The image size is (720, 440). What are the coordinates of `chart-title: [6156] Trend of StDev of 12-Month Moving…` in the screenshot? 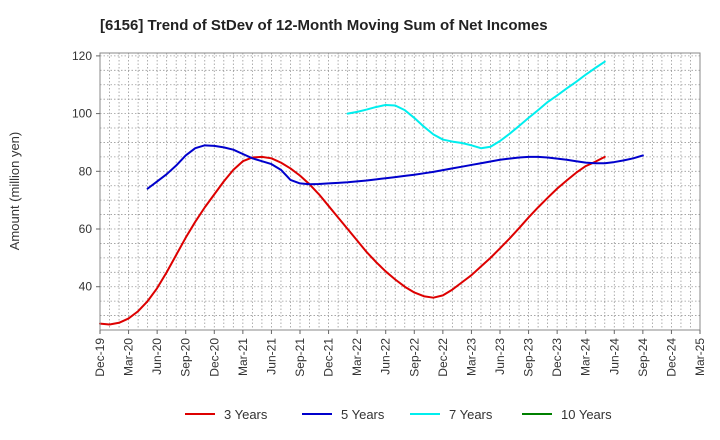 It's located at (324, 25).